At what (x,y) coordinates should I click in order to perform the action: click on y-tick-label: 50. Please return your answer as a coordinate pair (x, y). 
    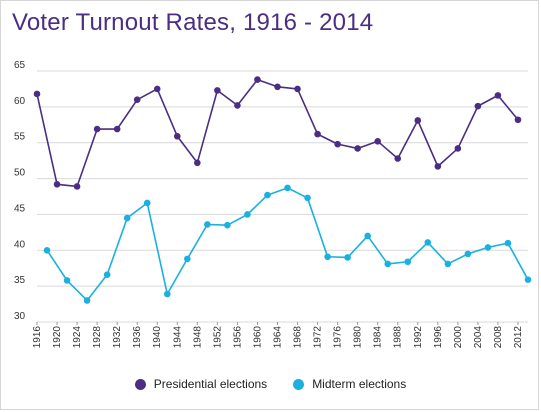
    Looking at the image, I should click on (20, 173).